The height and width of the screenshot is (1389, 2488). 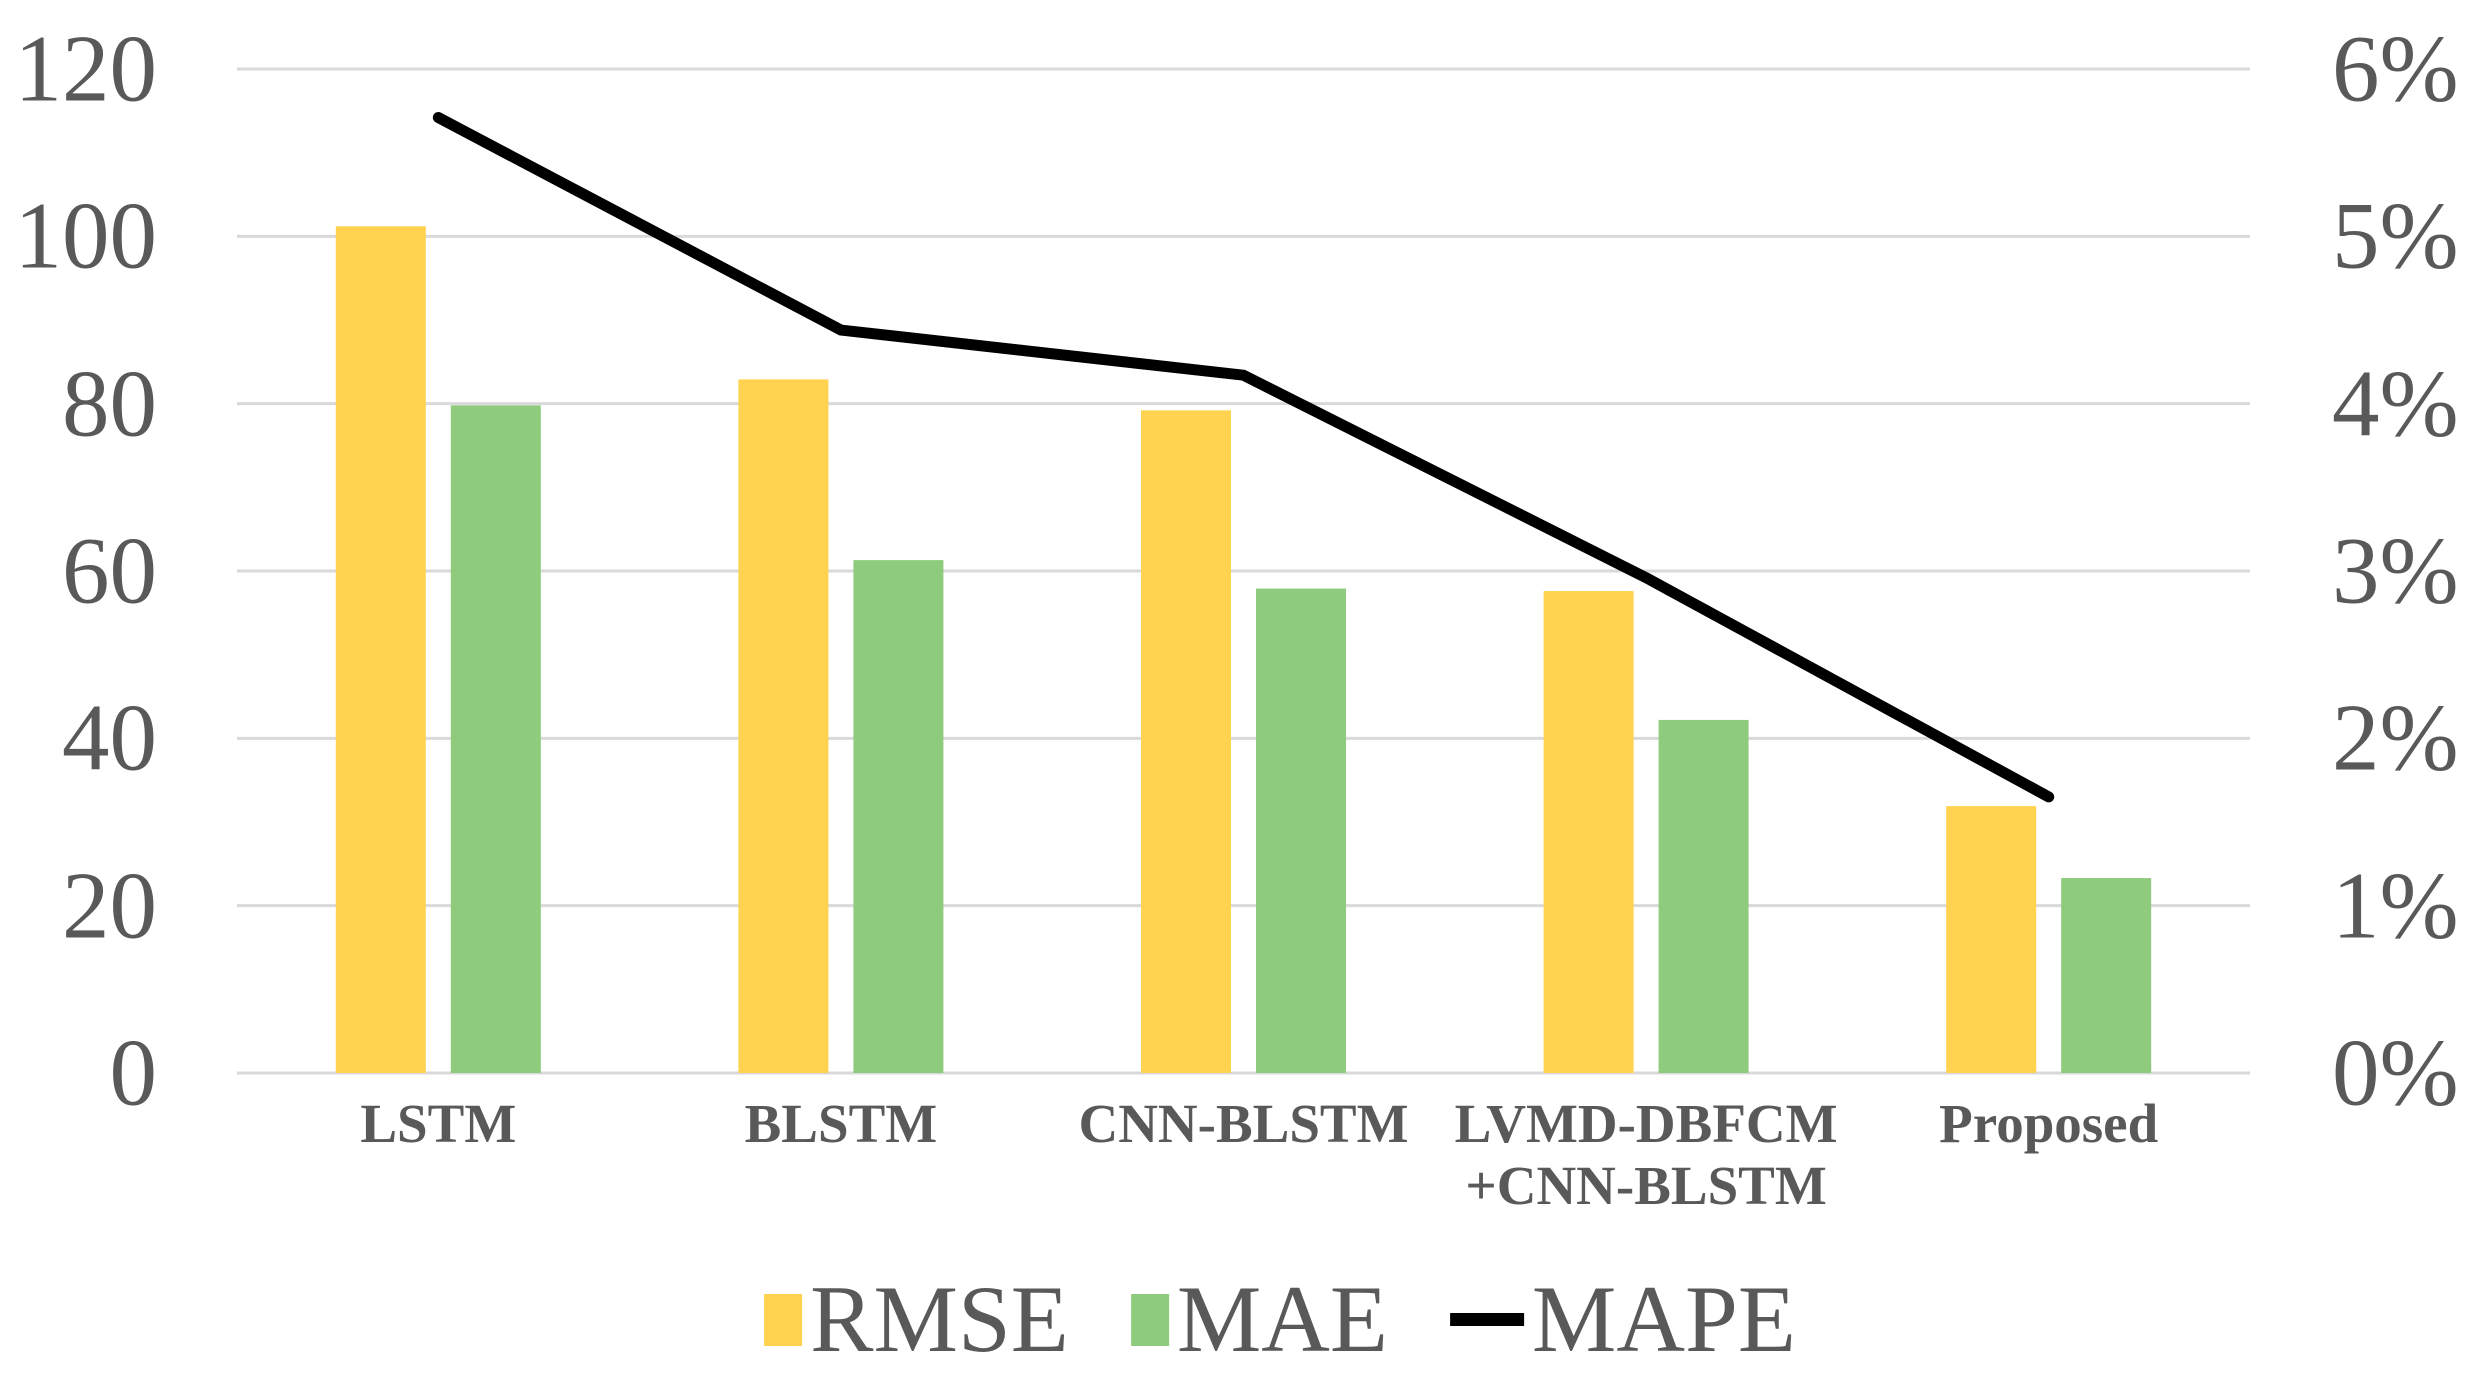 What do you see at coordinates (2395, 1072) in the screenshot?
I see `right-axis-tick: 0%` at bounding box center [2395, 1072].